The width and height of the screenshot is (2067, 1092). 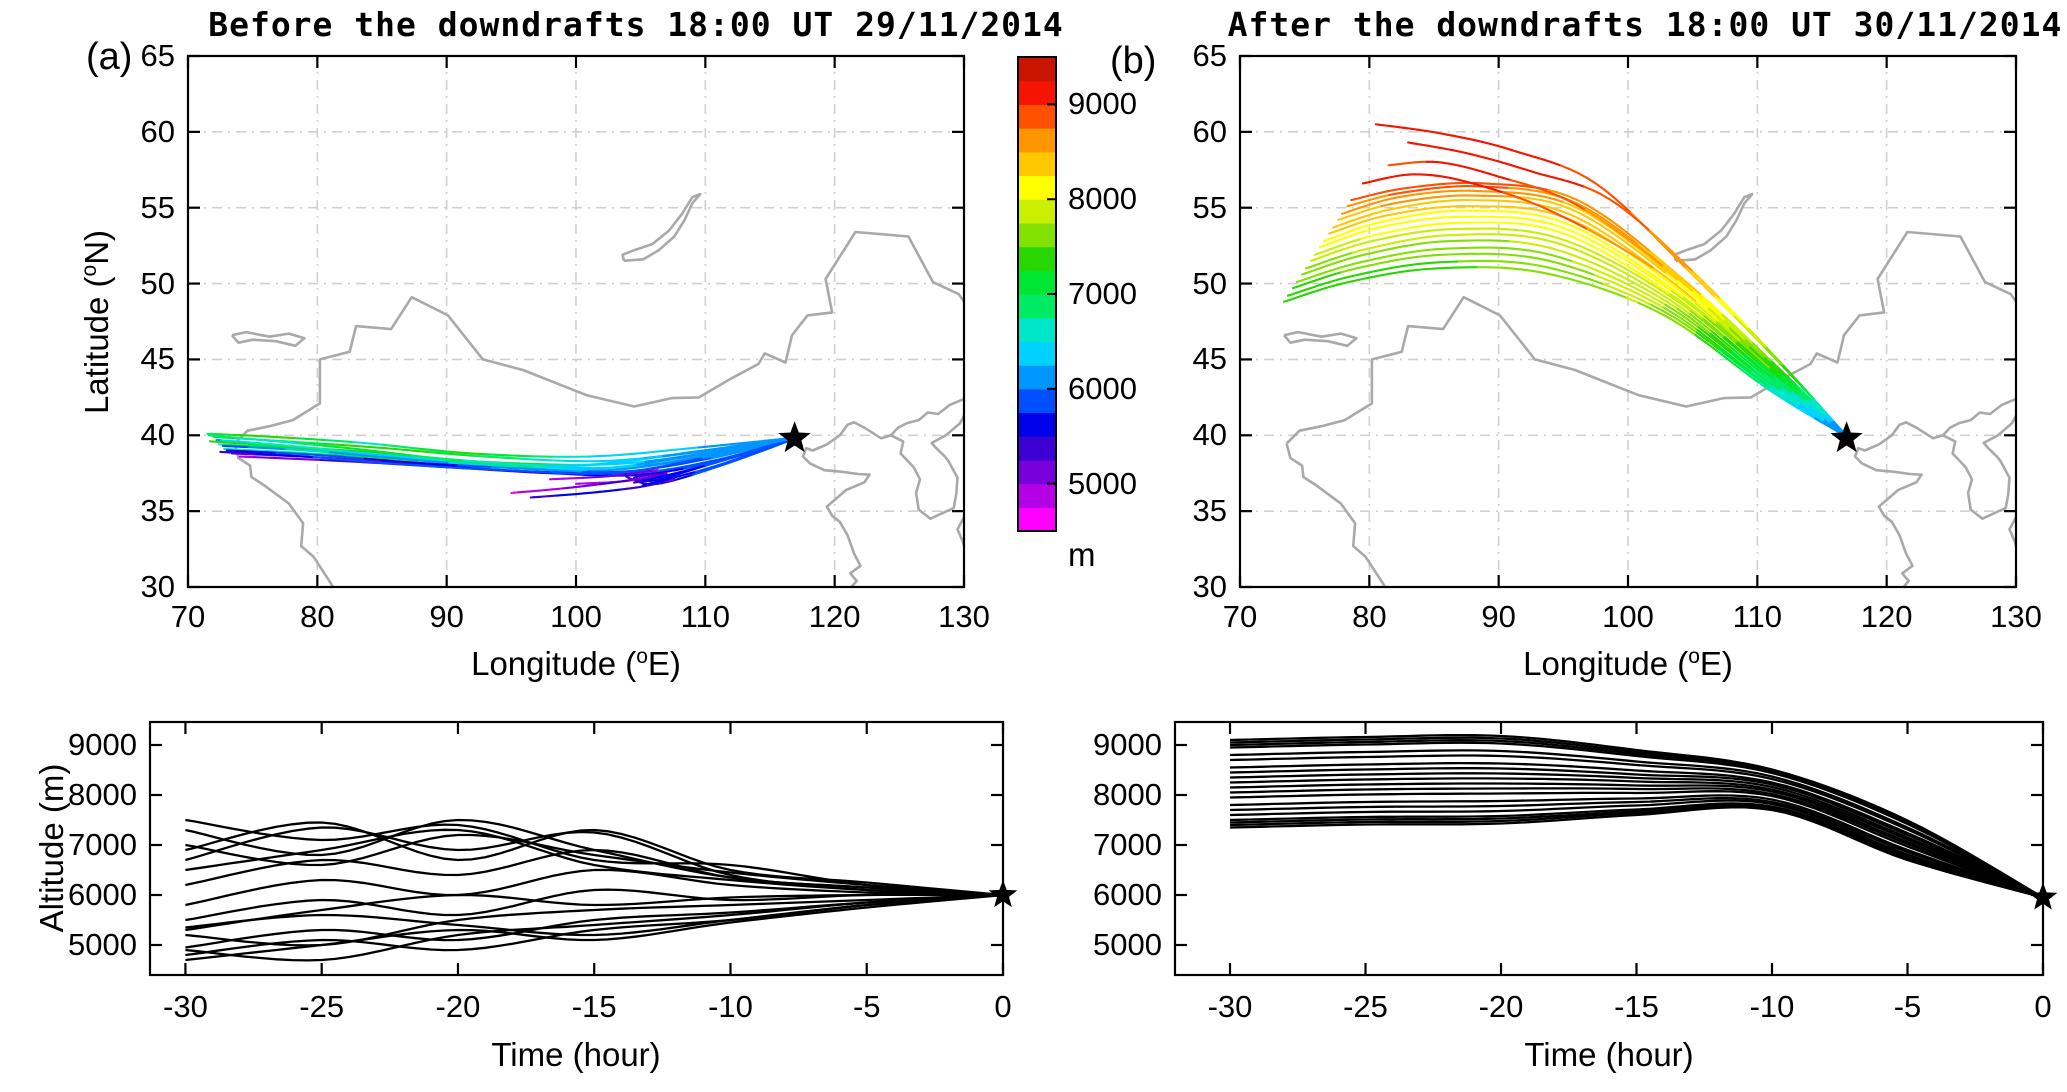 What do you see at coordinates (322, 1006) in the screenshot?
I see `time-tick-label: -25` at bounding box center [322, 1006].